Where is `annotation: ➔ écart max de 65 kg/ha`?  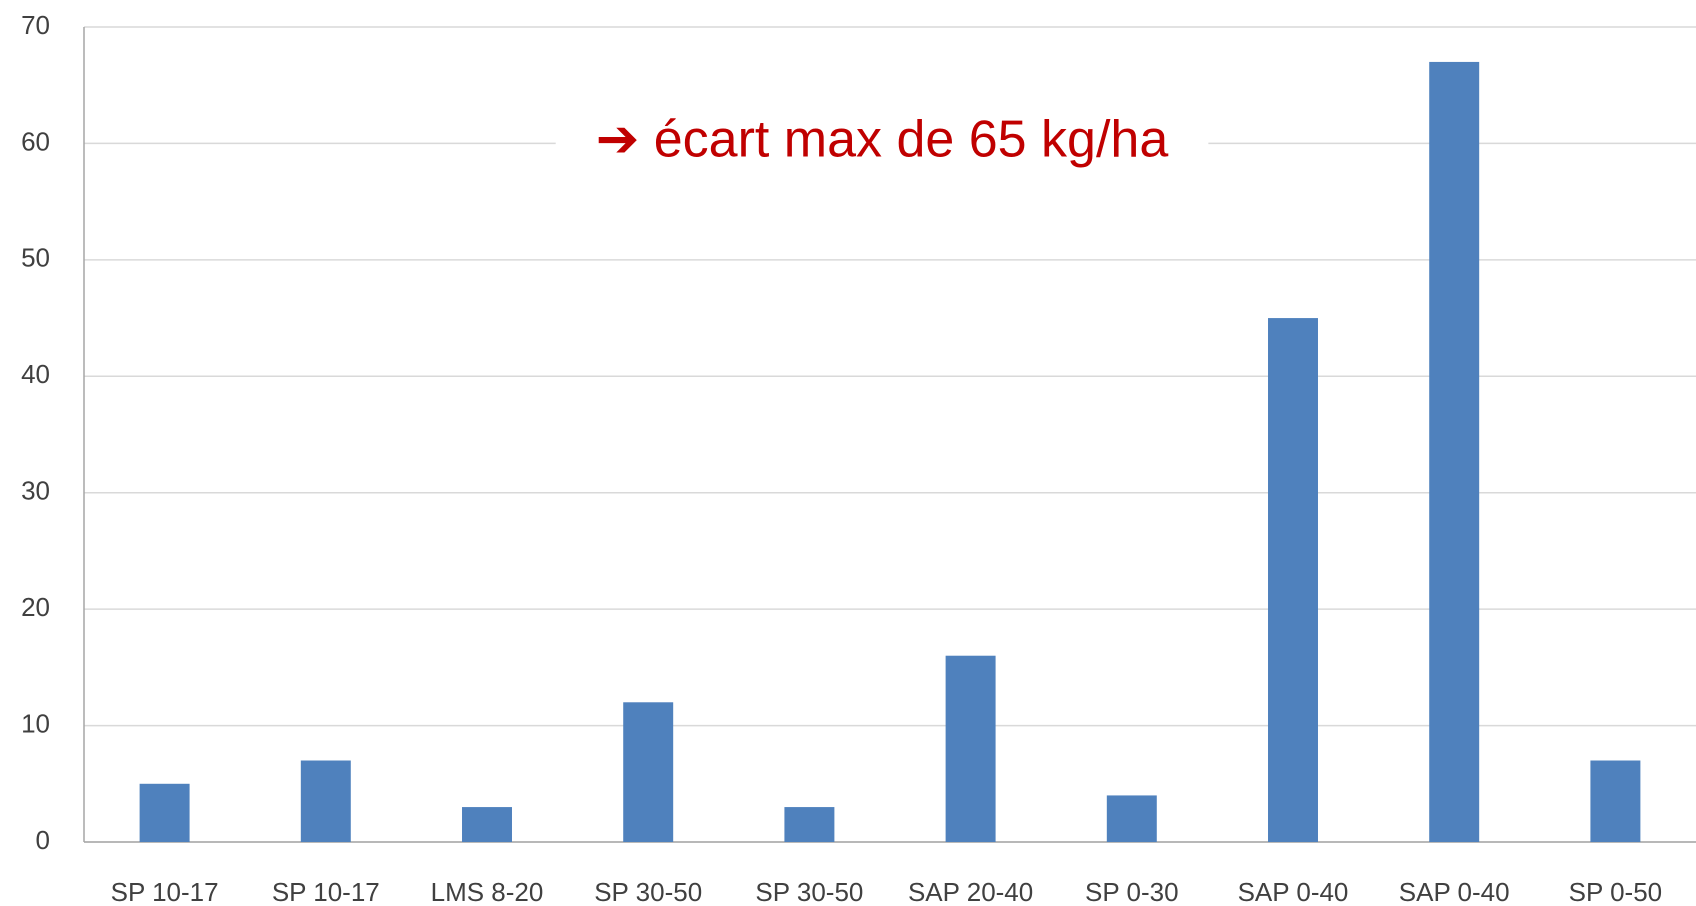 annotation: ➔ écart max de 65 kg/ha is located at coordinates (882, 140).